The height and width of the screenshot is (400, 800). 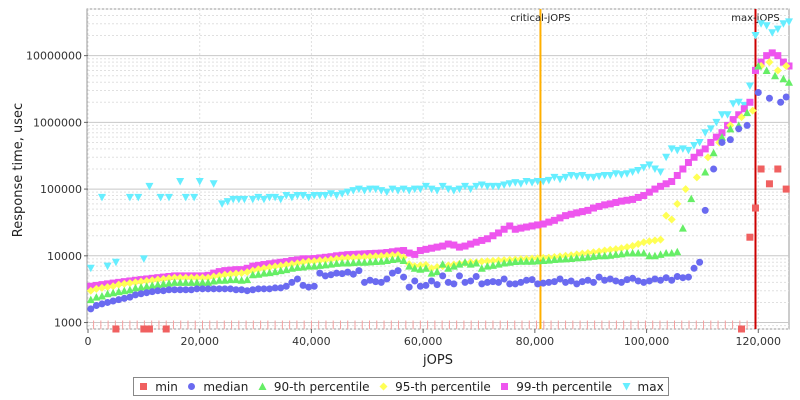 What do you see at coordinates (88, 341) in the screenshot?
I see `x-tick-label: 0` at bounding box center [88, 341].